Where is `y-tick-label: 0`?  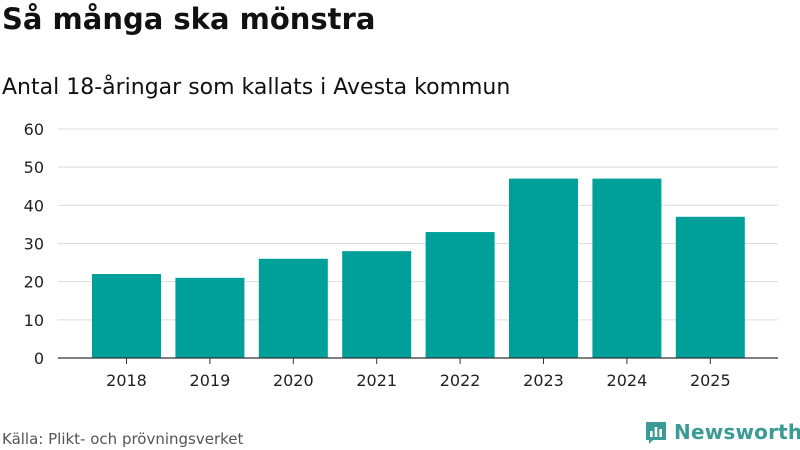 y-tick-label: 0 is located at coordinates (39, 358).